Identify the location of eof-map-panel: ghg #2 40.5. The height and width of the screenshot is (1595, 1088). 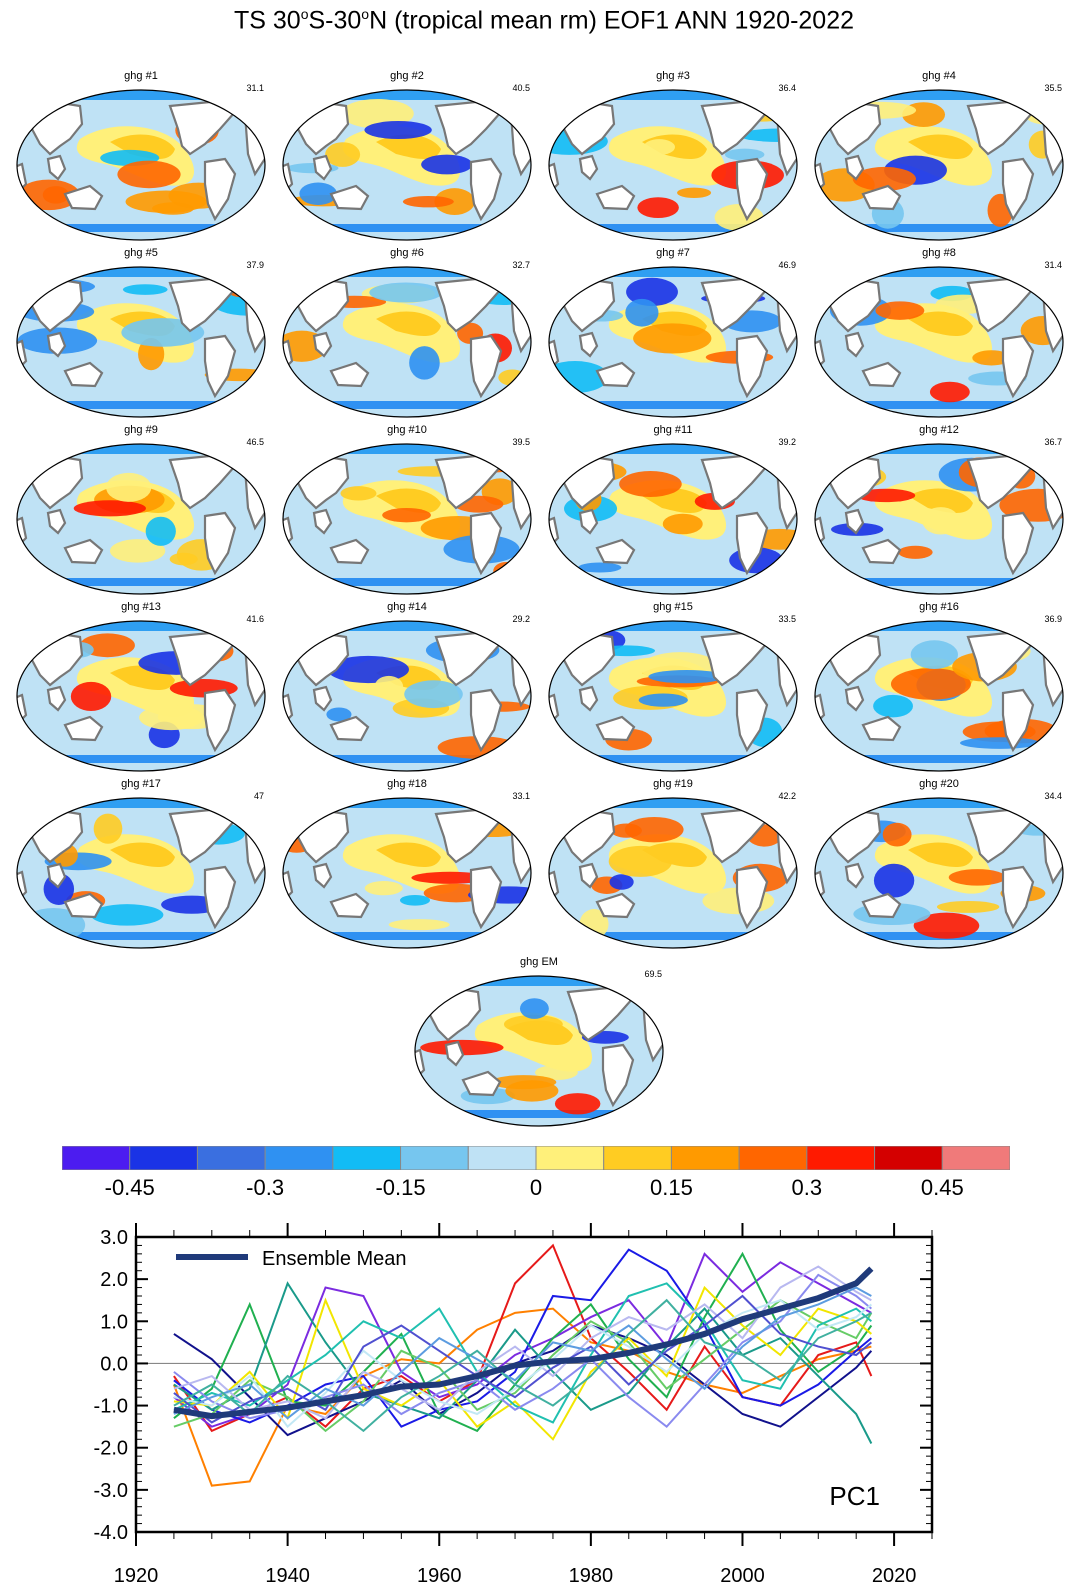
(407, 159).